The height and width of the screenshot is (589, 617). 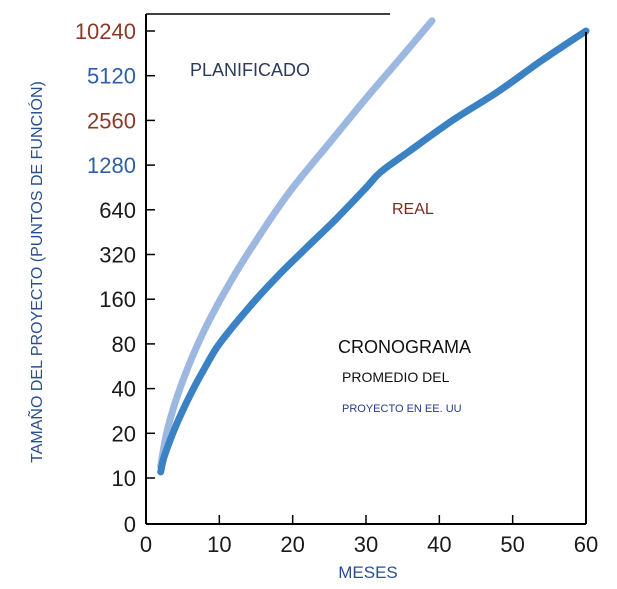 I want to click on actual-series-label: REAL, so click(x=413, y=209).